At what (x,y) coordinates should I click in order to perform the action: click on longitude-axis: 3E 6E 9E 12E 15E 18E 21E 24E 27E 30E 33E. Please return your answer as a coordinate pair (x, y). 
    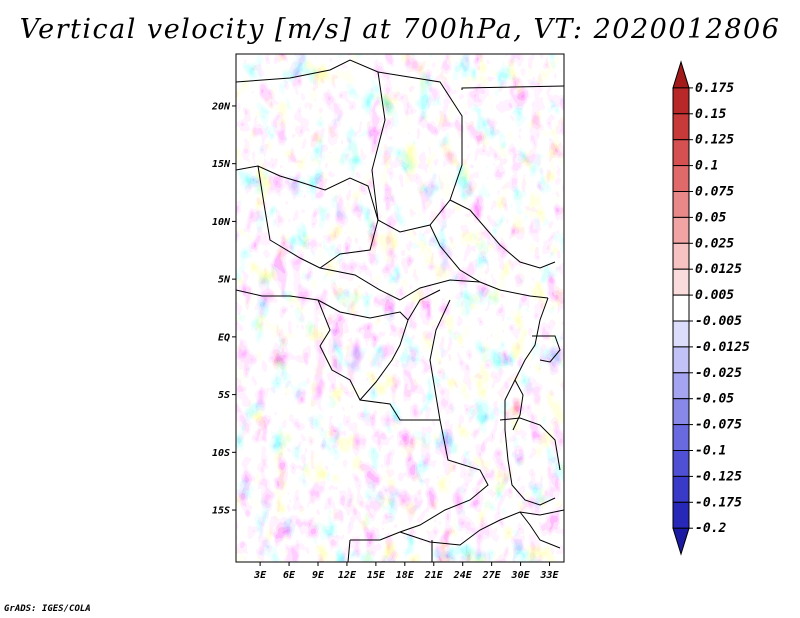
    Looking at the image, I should click on (406, 571).